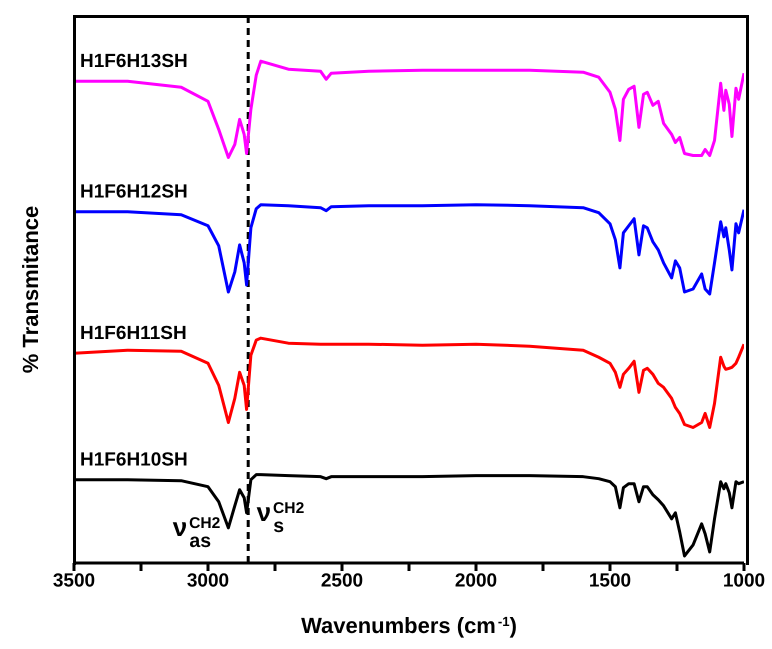 Image resolution: width=772 pixels, height=649 pixels. Describe the element at coordinates (30, 290) in the screenshot. I see `y-axis-title: % Transmitance` at that location.